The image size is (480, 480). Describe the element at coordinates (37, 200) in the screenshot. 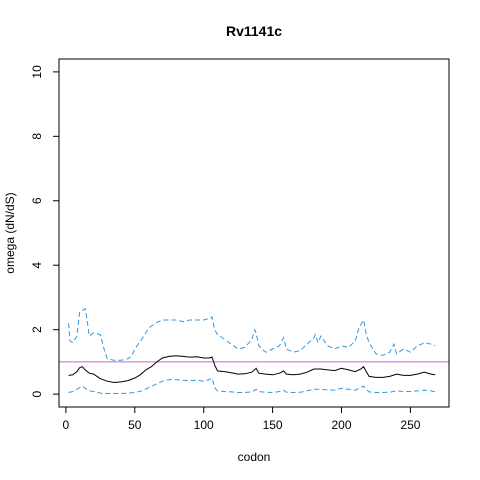

I see `y-tick-label: 6` at that location.